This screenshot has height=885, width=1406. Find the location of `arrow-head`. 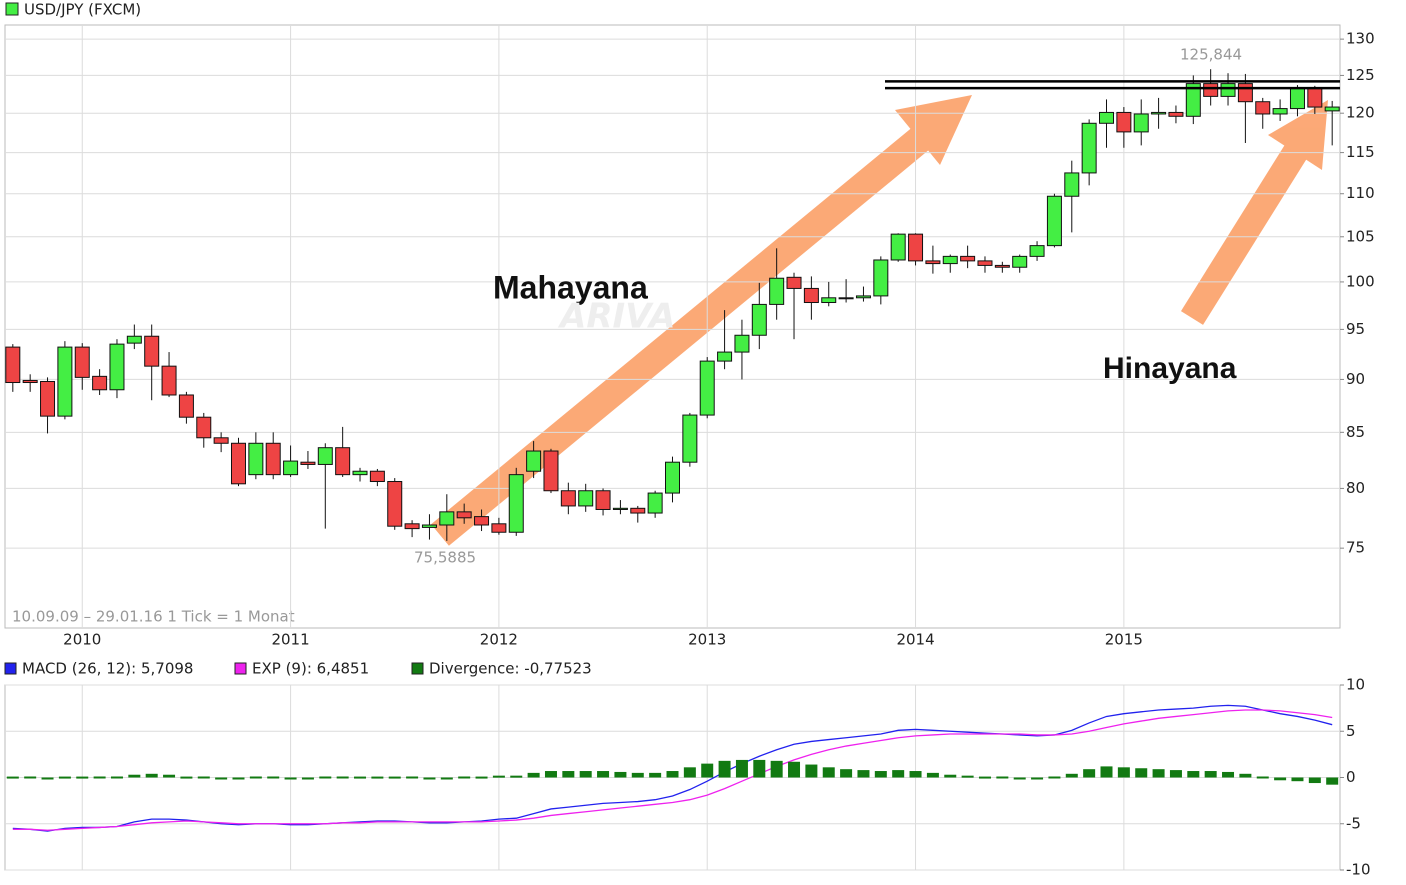

arrow-head is located at coordinates (933, 130).